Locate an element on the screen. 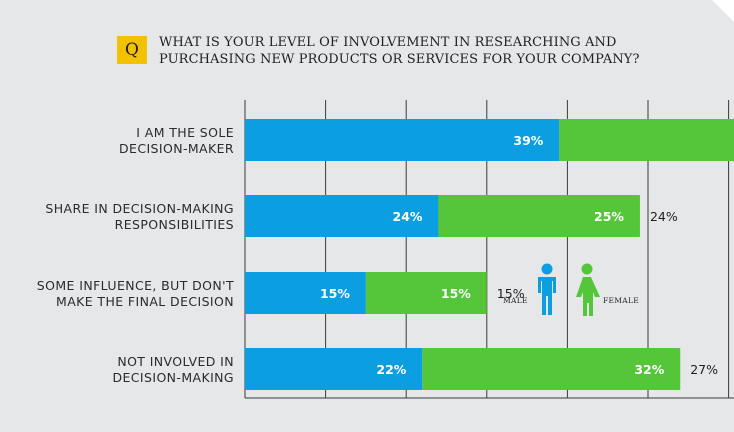 This screenshot has width=734, height=432. category-label: SHARE IN DECISION-MAKING is located at coordinates (139, 208).